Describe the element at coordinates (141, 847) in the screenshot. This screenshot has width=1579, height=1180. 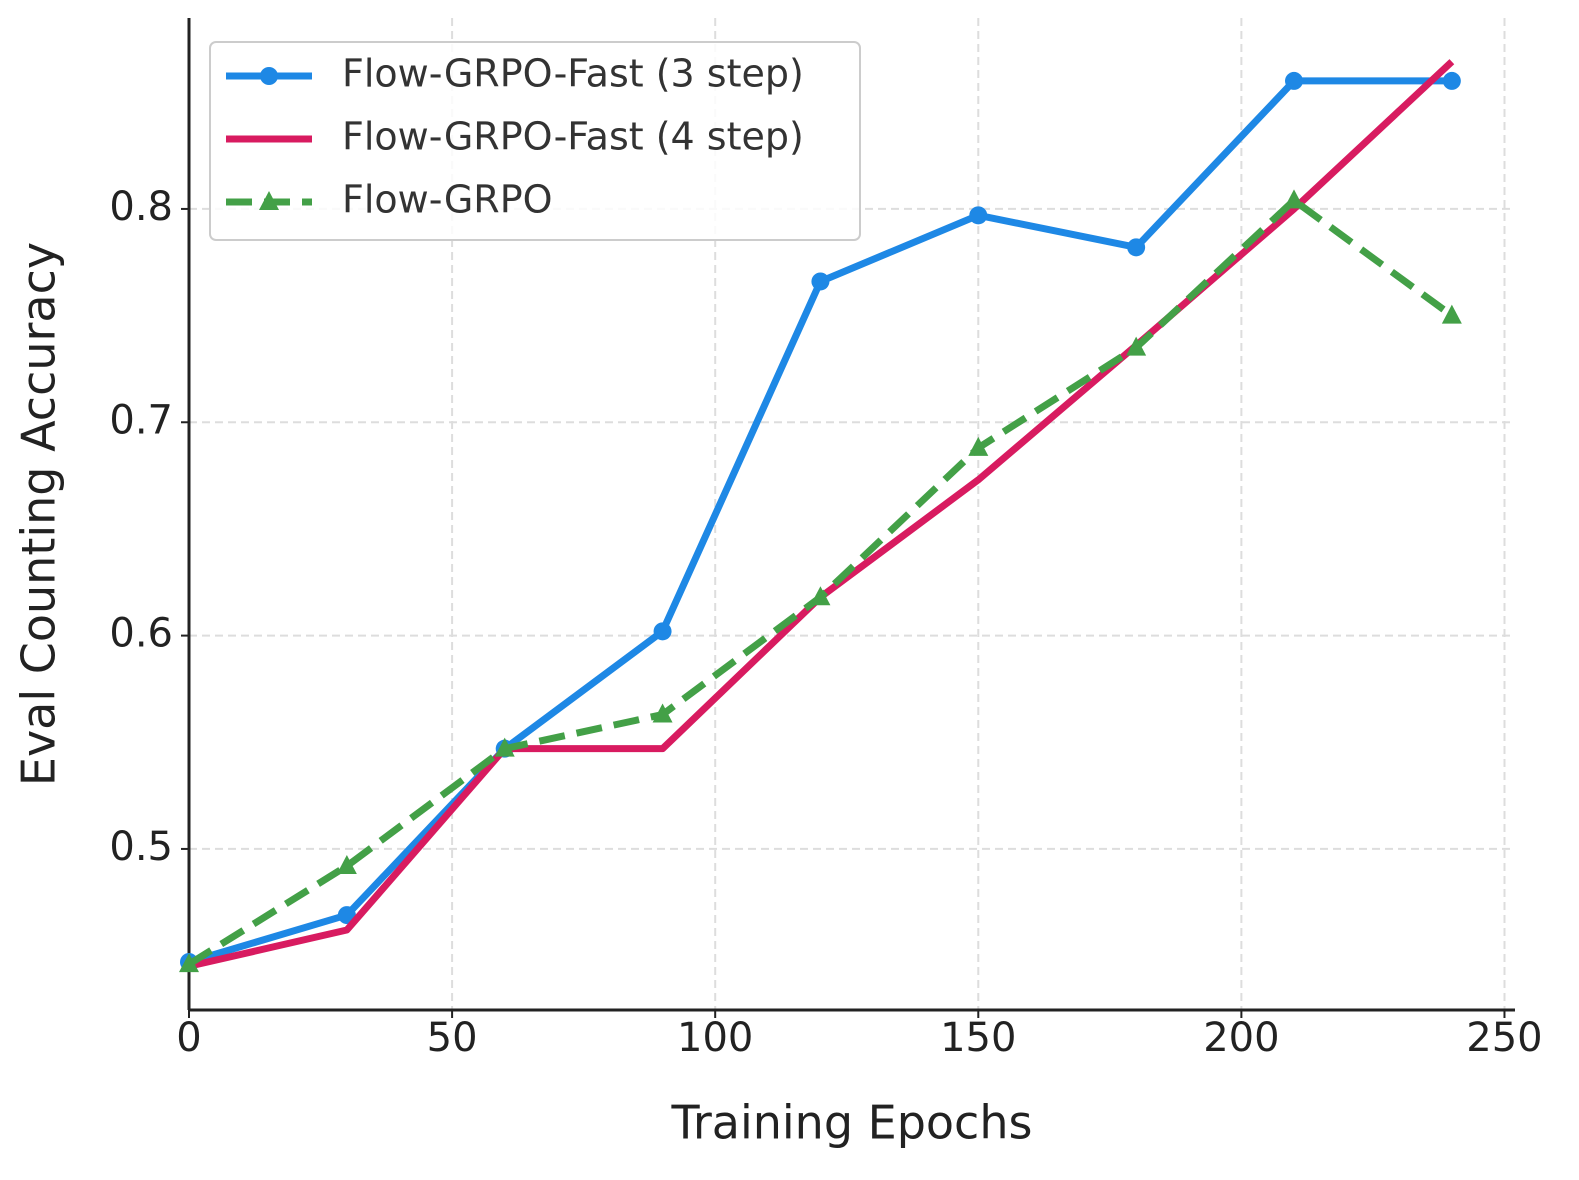
I see `y-tick-label: 0.5` at that location.